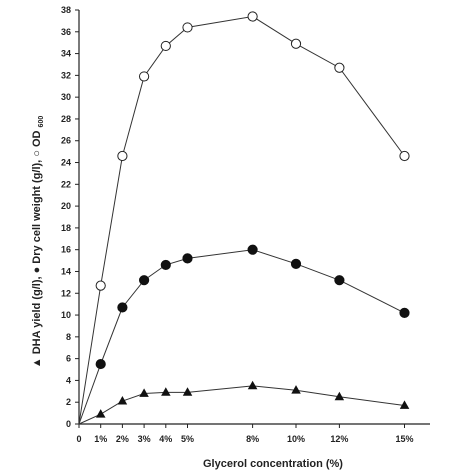  I want to click on y-tick-label: 30, so click(66, 97).